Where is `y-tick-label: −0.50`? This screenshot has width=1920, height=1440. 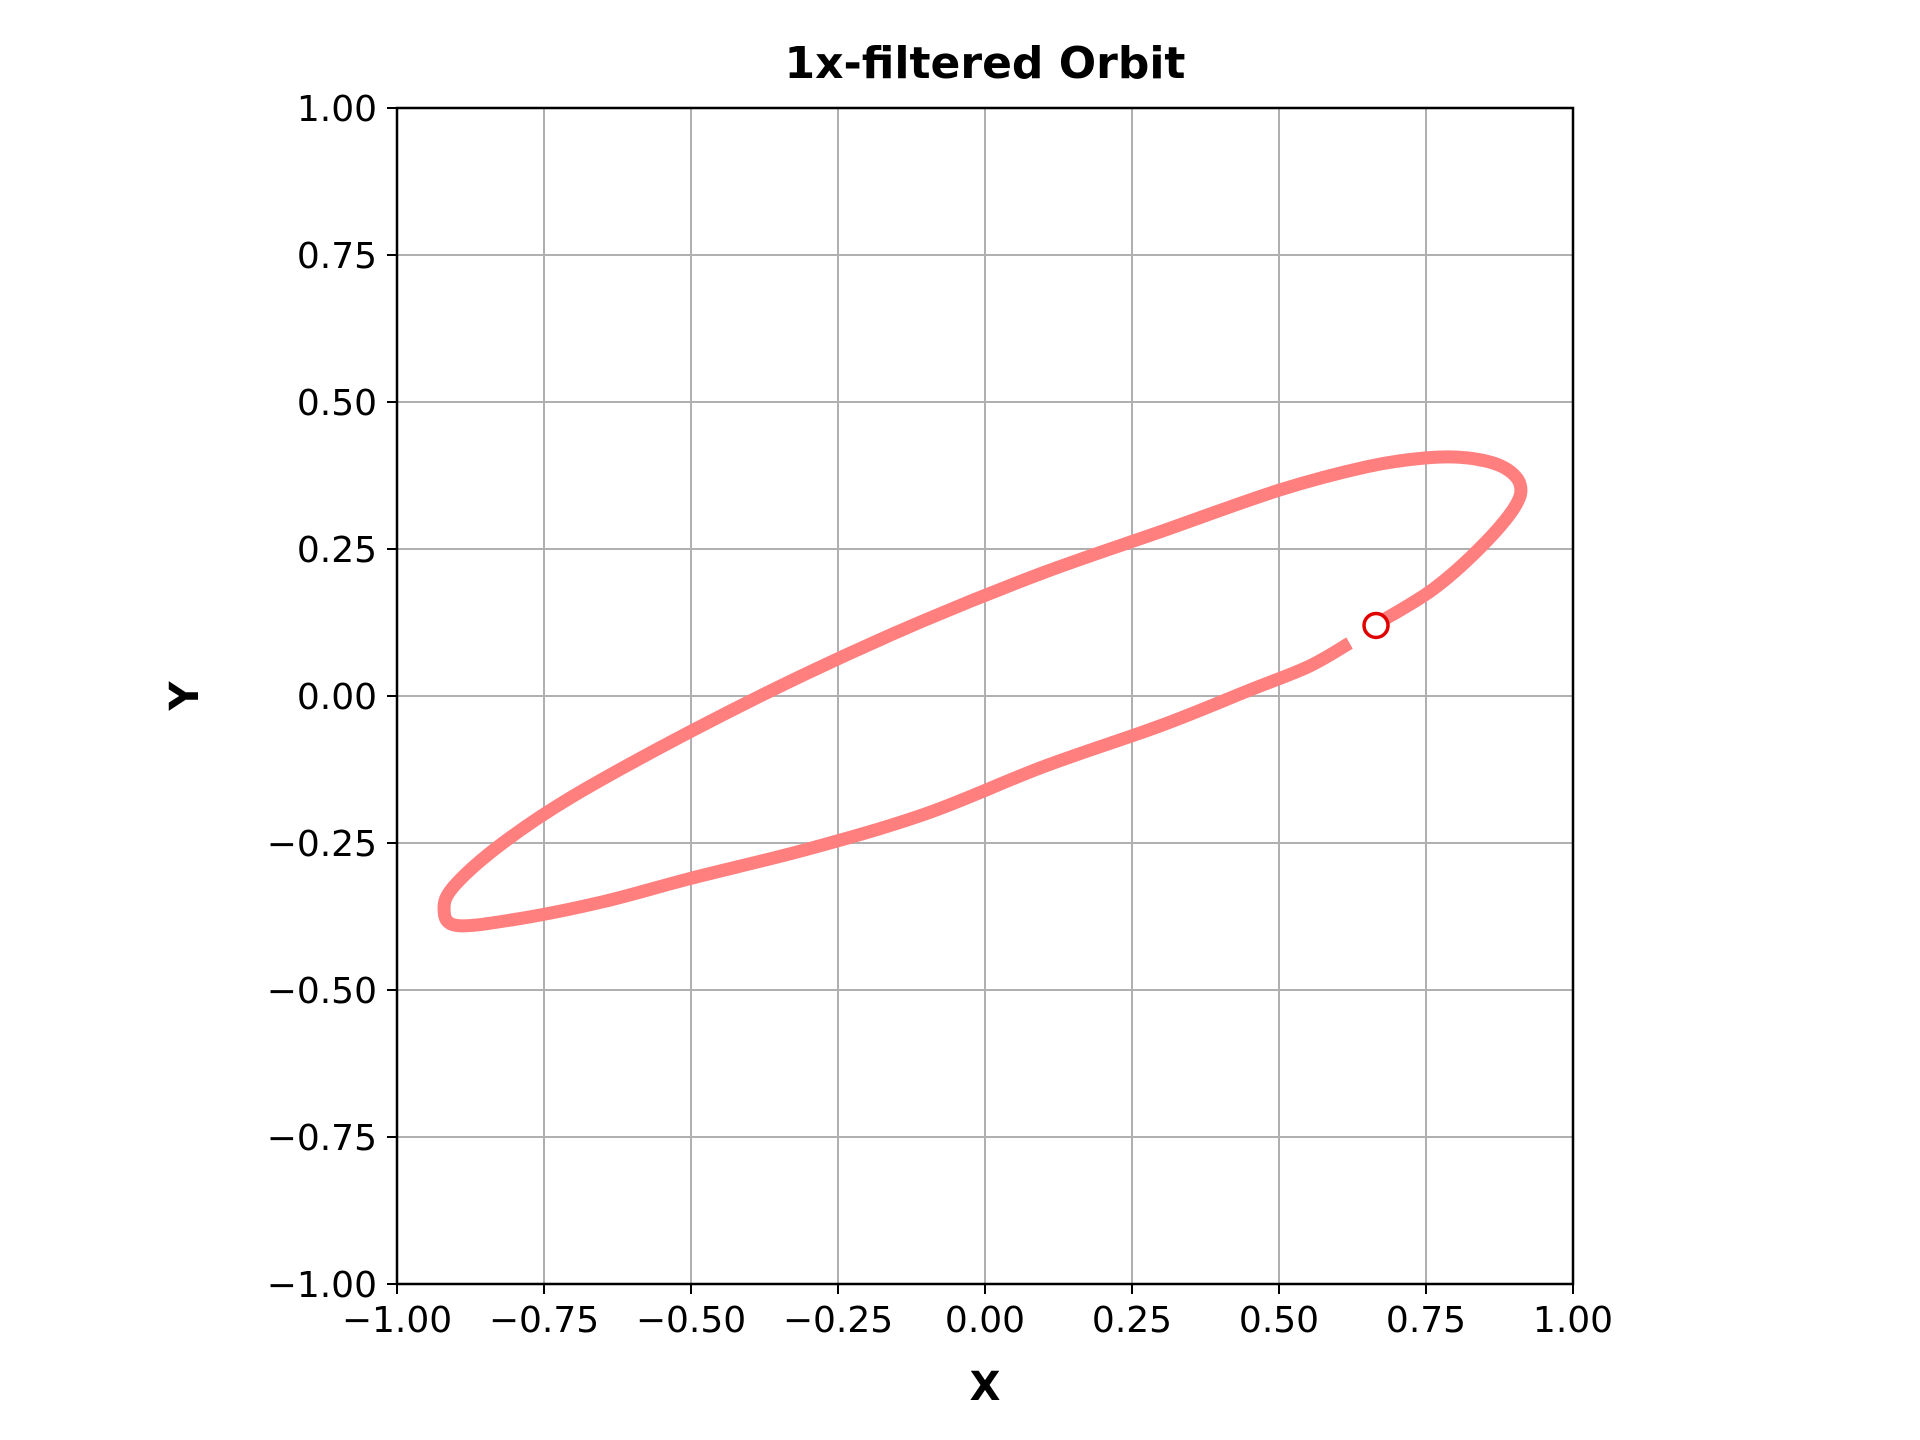
y-tick-label: −0.50 is located at coordinates (322, 991).